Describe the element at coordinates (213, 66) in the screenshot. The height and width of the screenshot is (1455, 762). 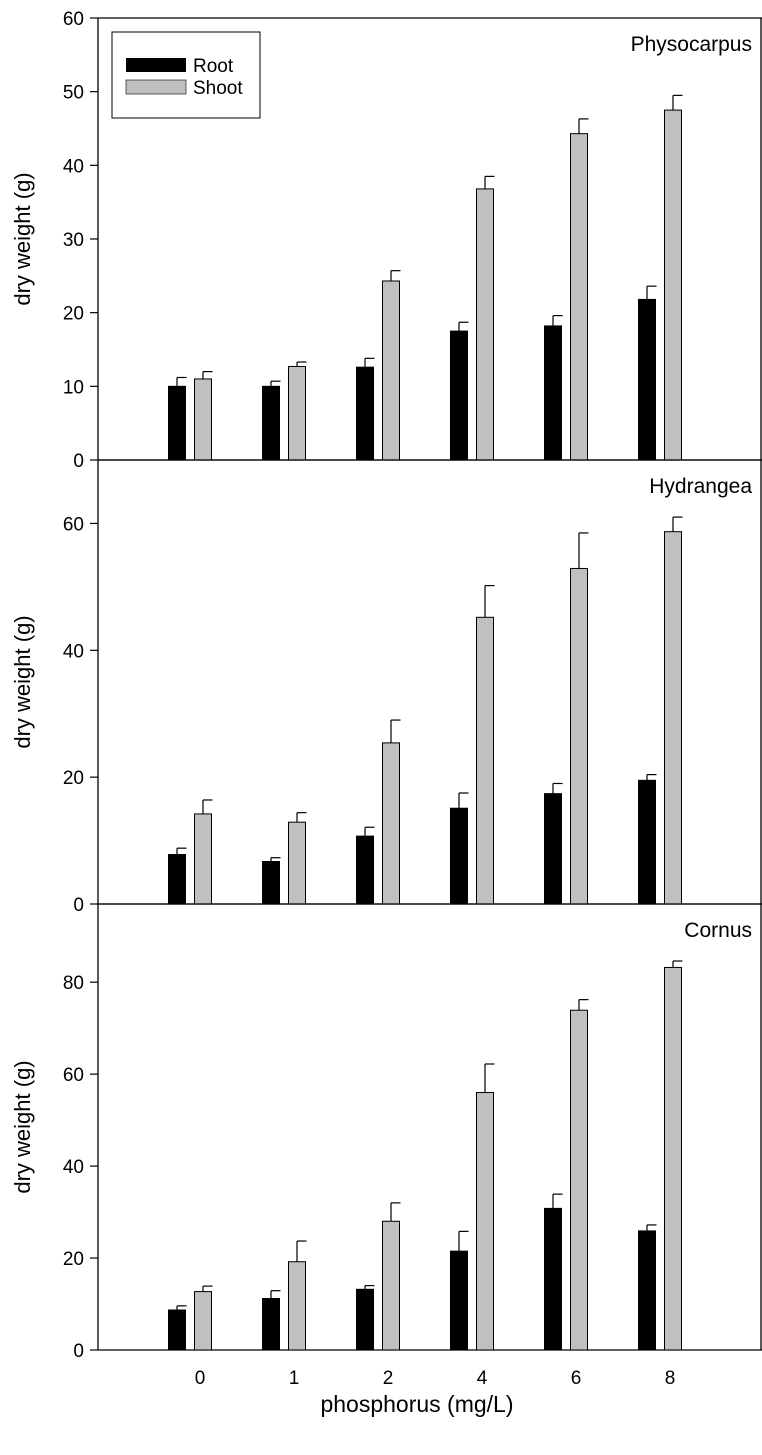
I see `legend-label-root: Root` at that location.